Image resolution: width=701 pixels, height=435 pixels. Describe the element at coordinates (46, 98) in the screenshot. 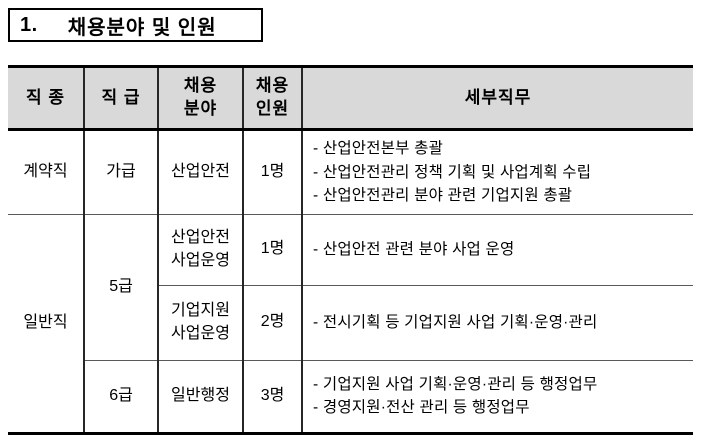

I see `header-job-type: 직 종` at that location.